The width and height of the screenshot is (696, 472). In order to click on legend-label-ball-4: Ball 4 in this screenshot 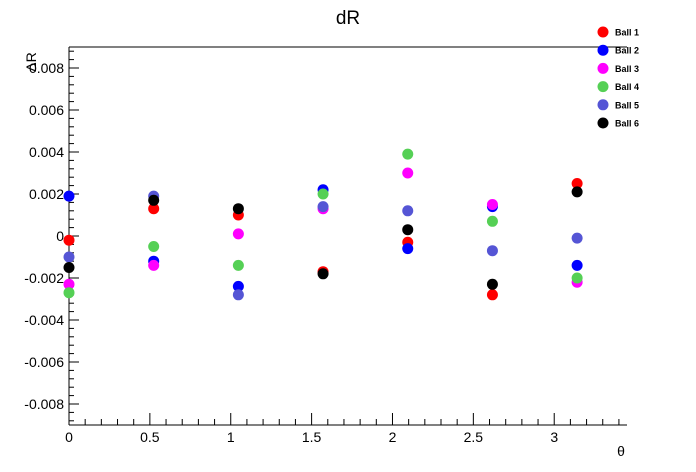, I will do `click(627, 87)`.